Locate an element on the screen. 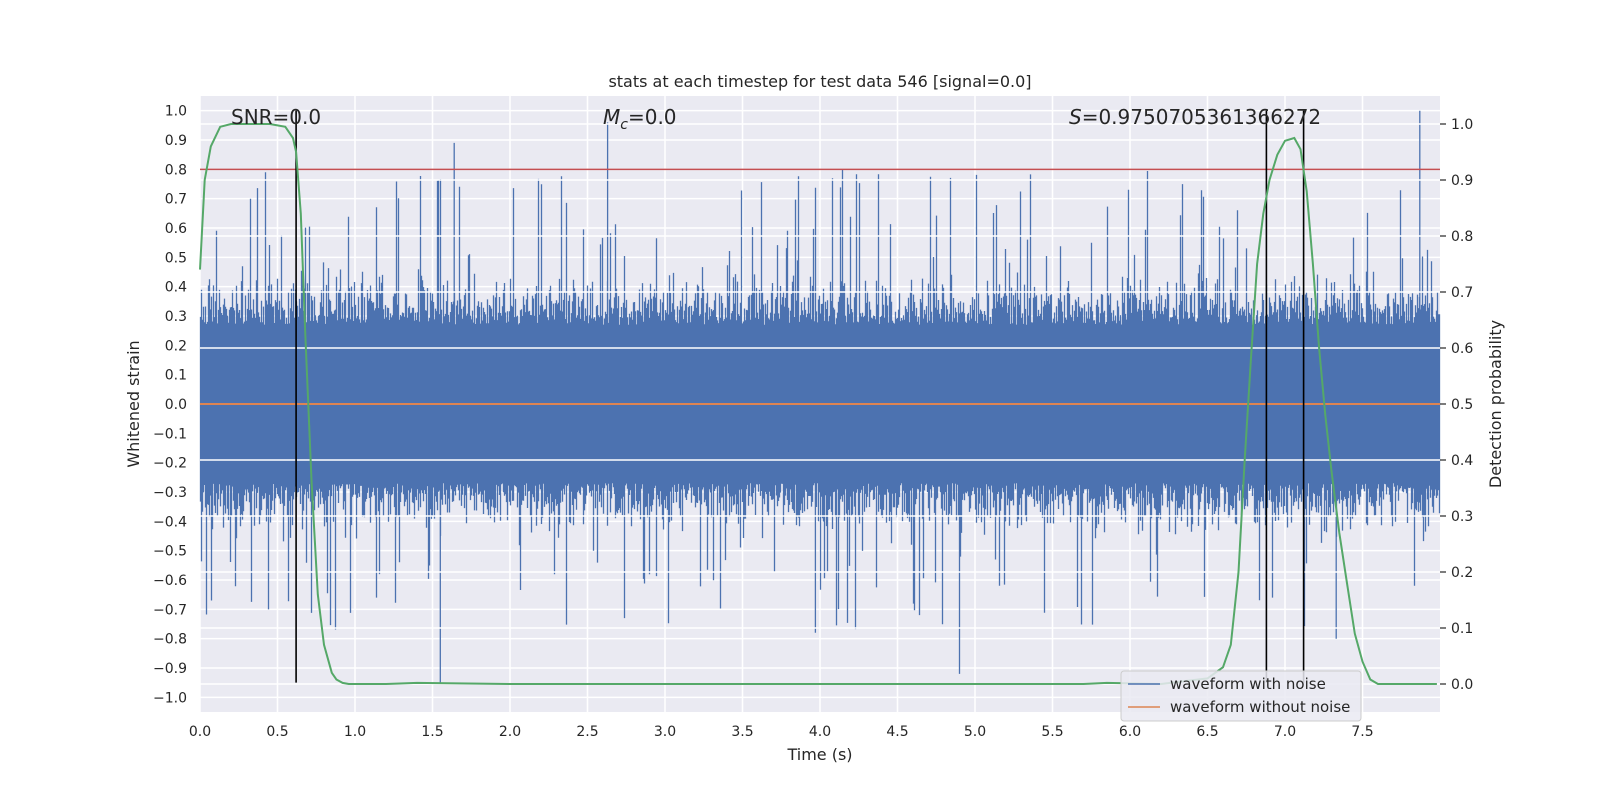 The height and width of the screenshot is (800, 1600). y-tick-label: 0.5 is located at coordinates (176, 258).